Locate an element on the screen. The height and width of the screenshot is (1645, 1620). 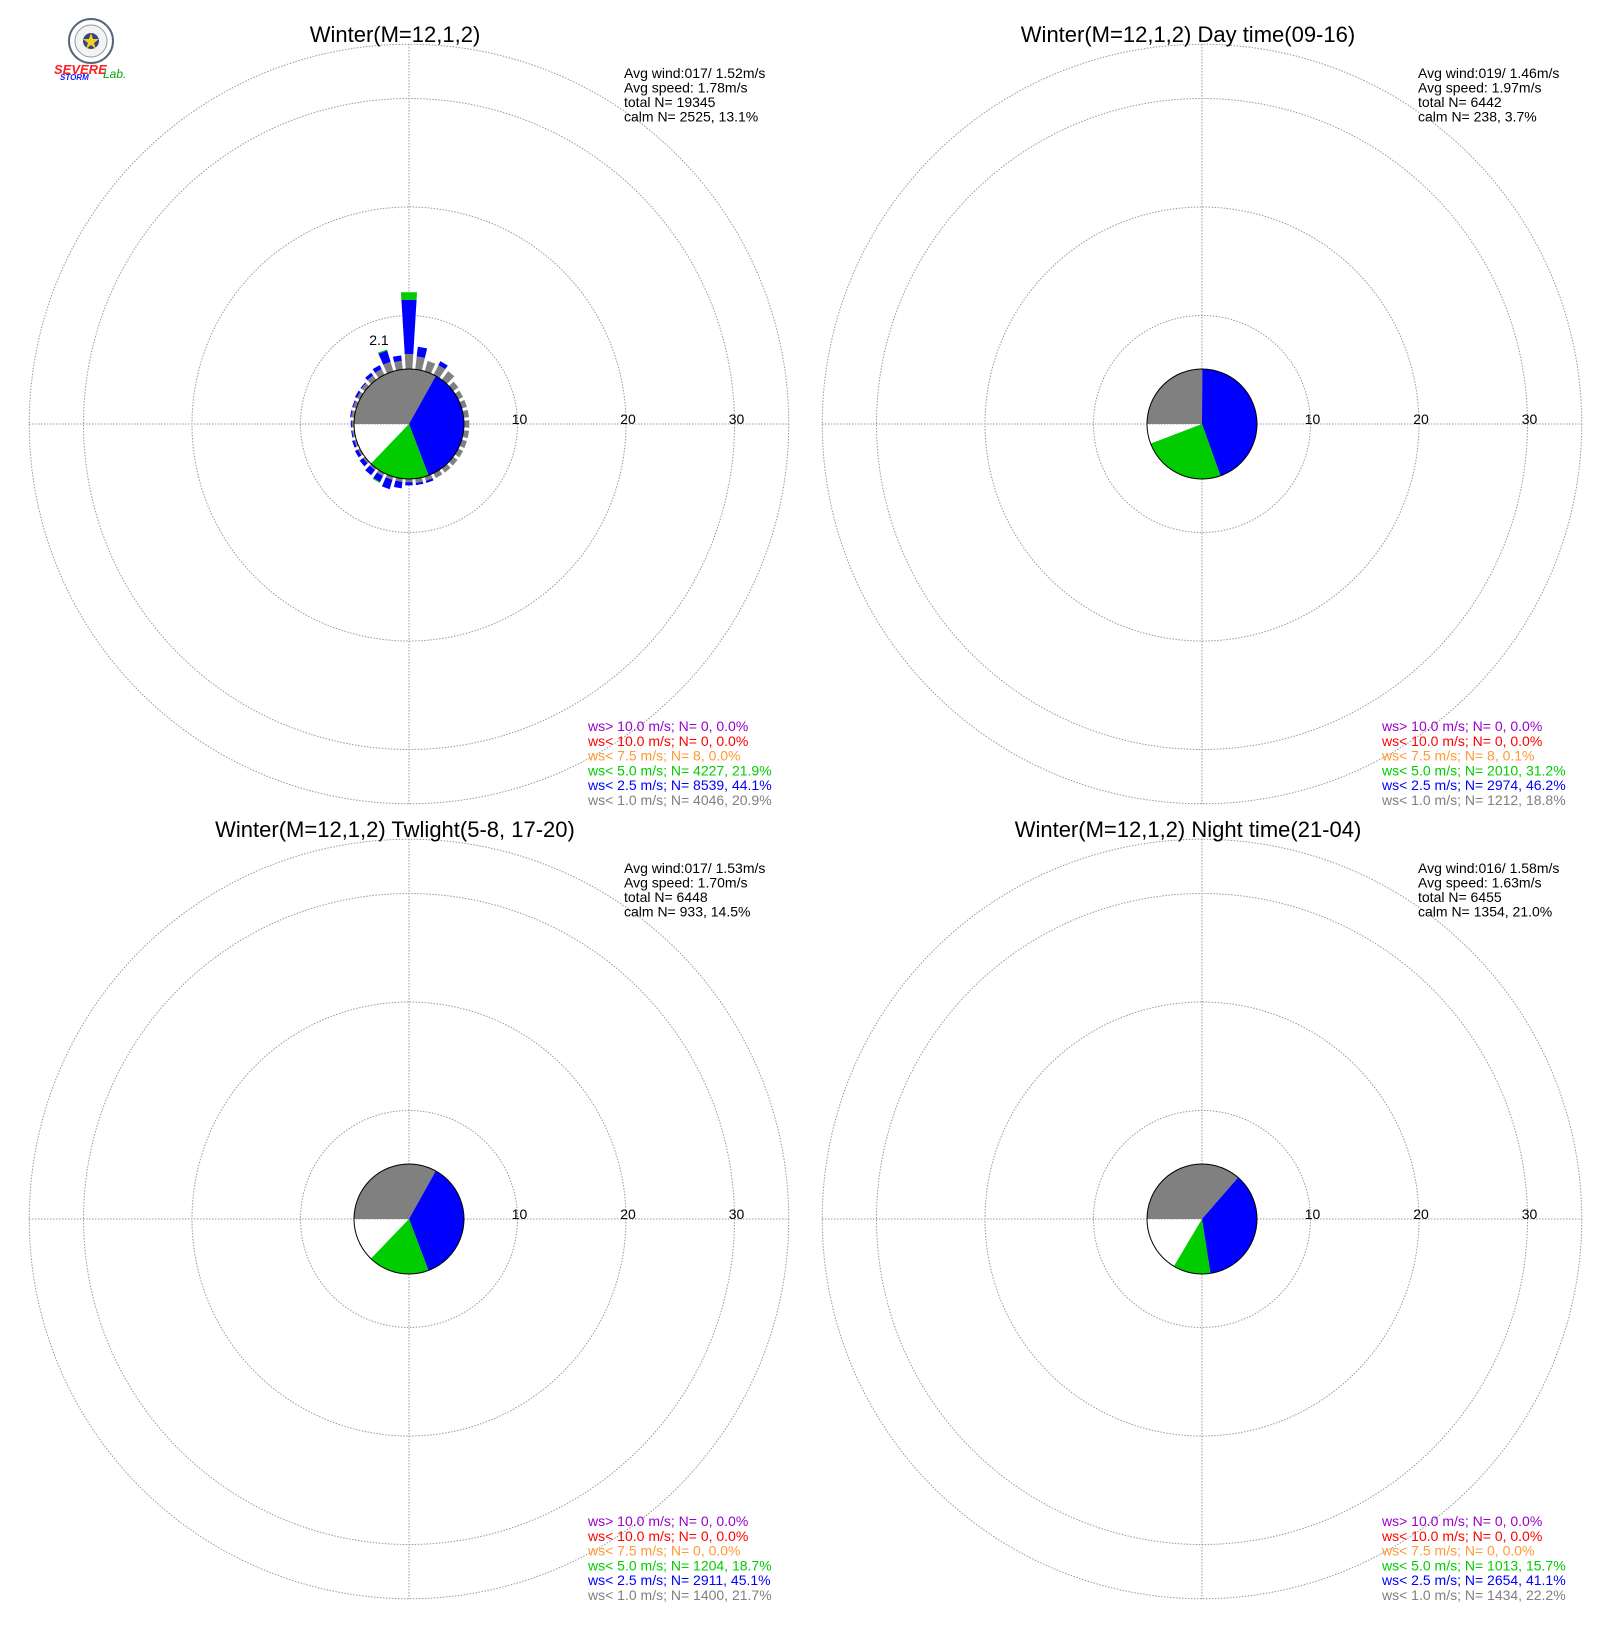
legend-entry: ws< 2.5 m/s; N= 2911, 45.1% is located at coordinates (679, 1580).